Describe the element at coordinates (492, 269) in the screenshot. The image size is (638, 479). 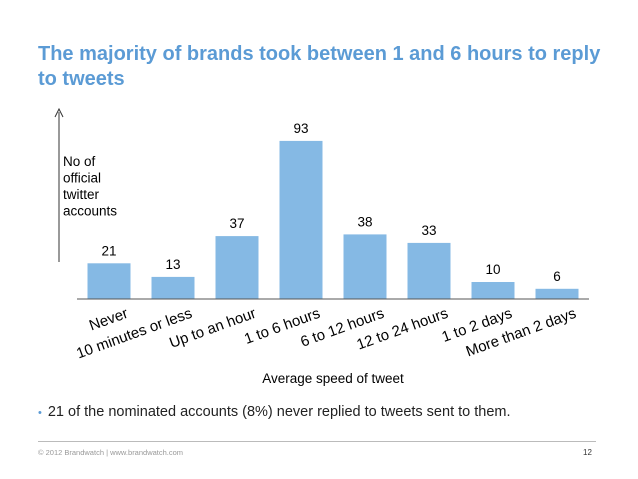
I see `bar-value-label: 10` at that location.